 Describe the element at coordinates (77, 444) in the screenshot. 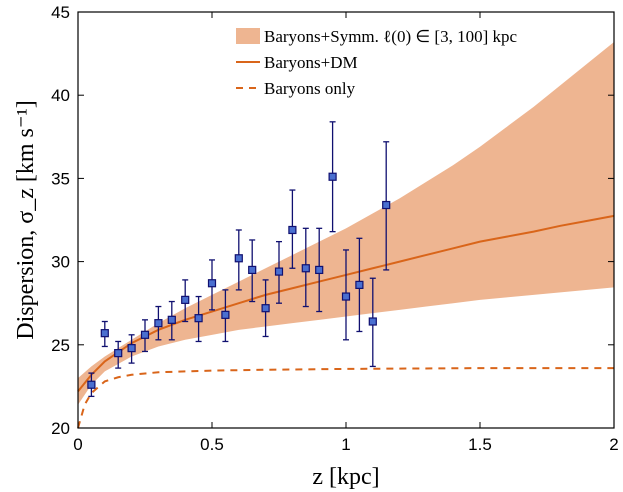

I see `x-tick-label: 0` at that location.